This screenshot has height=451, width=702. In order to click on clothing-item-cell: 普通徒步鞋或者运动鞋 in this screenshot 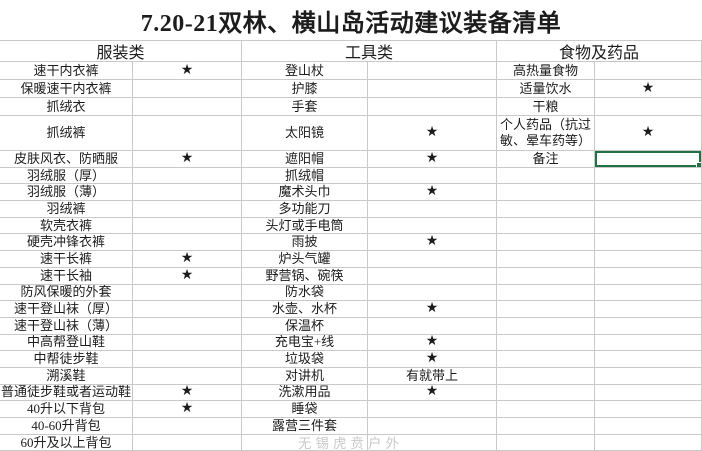, I will do `click(66, 393)`.